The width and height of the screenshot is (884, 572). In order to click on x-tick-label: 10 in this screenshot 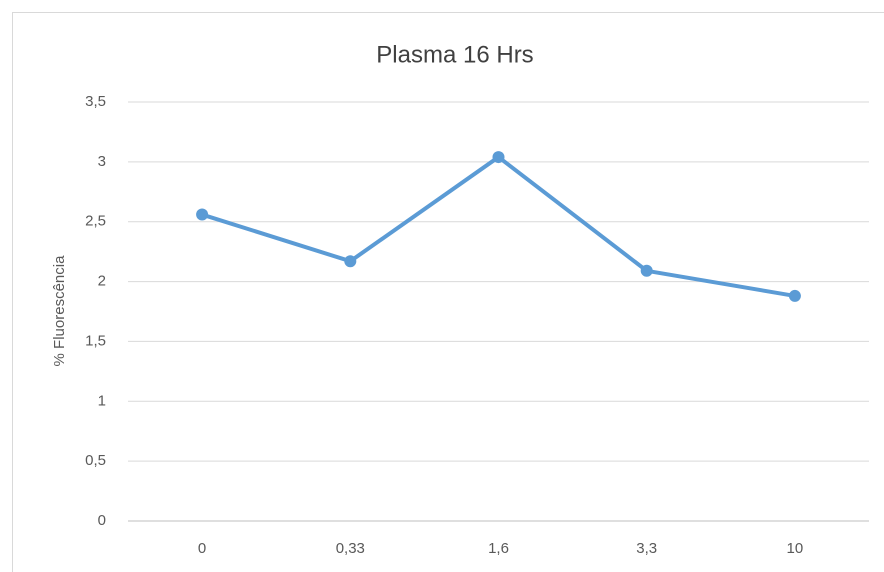, I will do `click(795, 548)`.